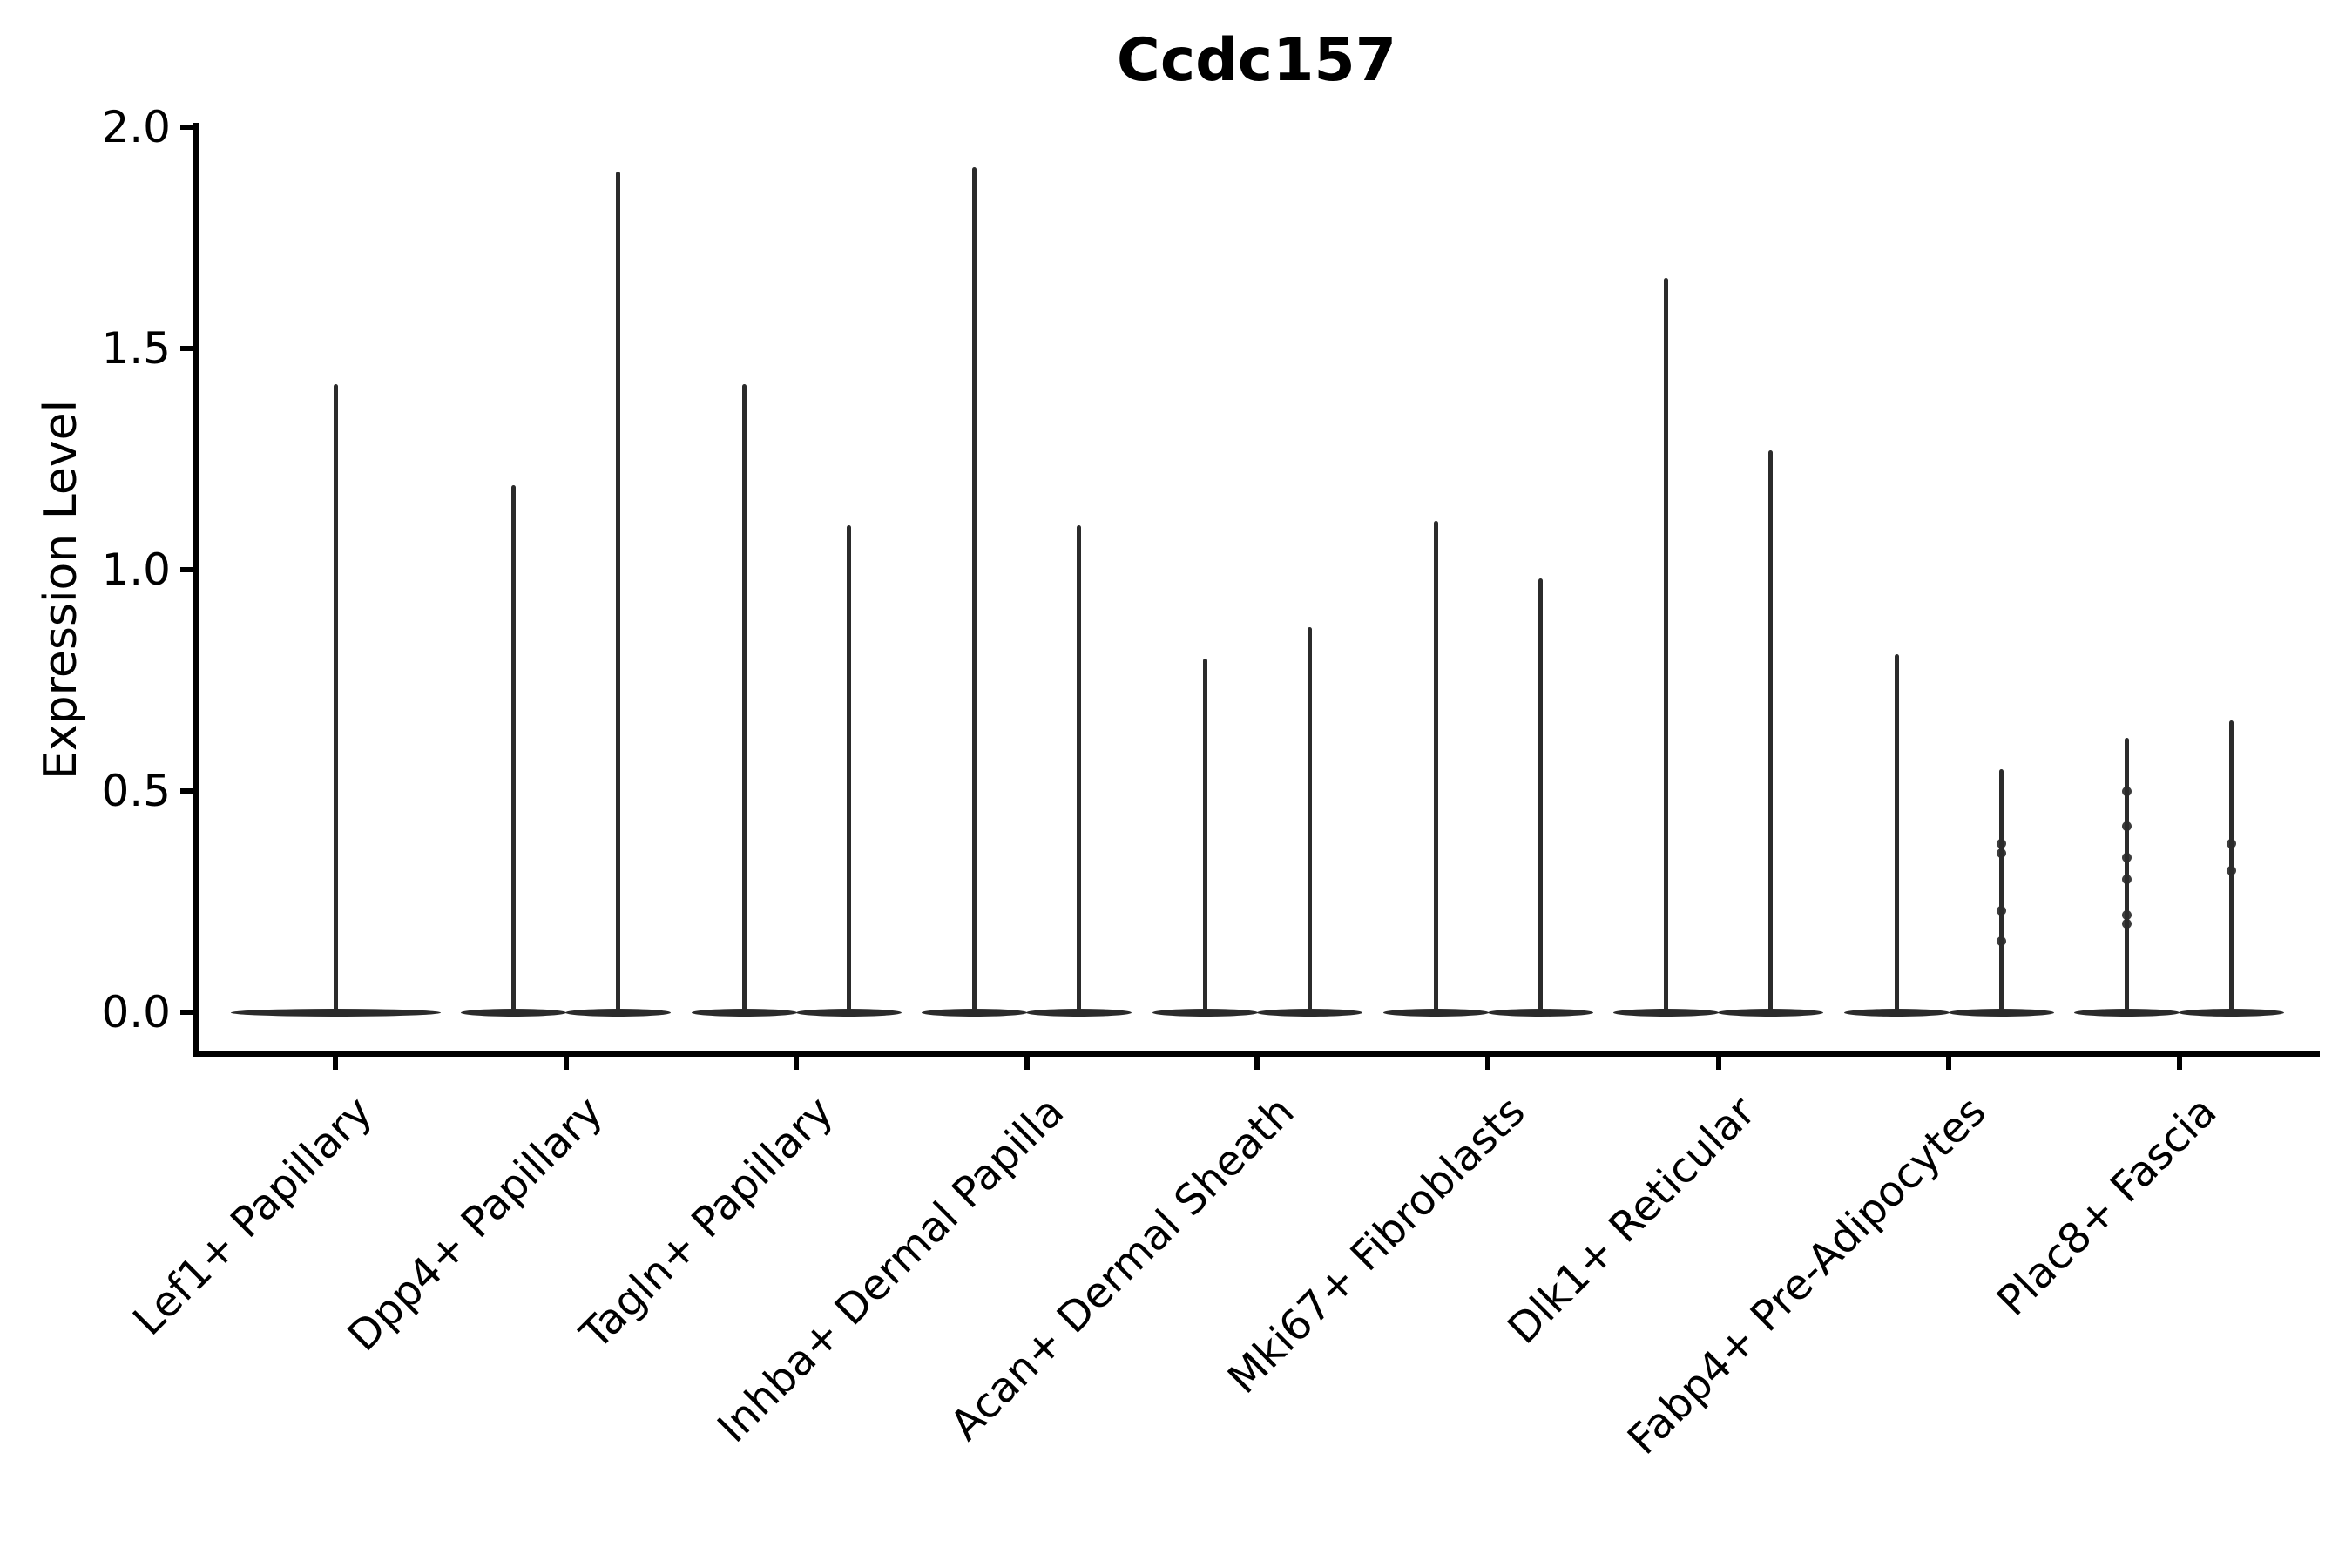  What do you see at coordinates (253, 1216) in the screenshot?
I see `x-tick-label: Lef1+ Papillary` at bounding box center [253, 1216].